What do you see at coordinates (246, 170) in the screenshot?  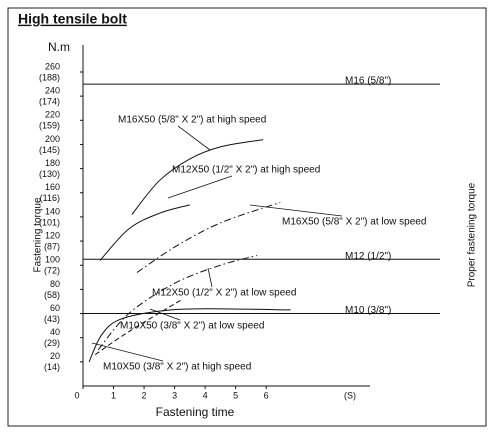 I see `series-label: M12X50 (1/2" X 2") at high speed` at bounding box center [246, 170].